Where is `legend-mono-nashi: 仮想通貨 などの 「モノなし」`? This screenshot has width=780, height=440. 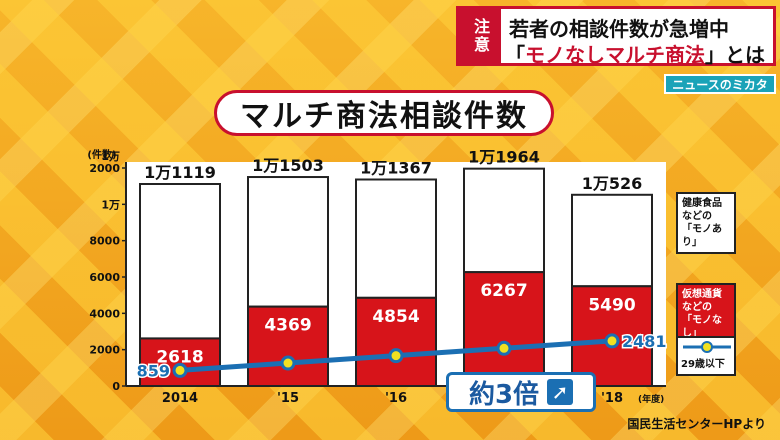
legend-mono-nashi: 仮想通貨 などの 「モノなし」 is located at coordinates (706, 314).